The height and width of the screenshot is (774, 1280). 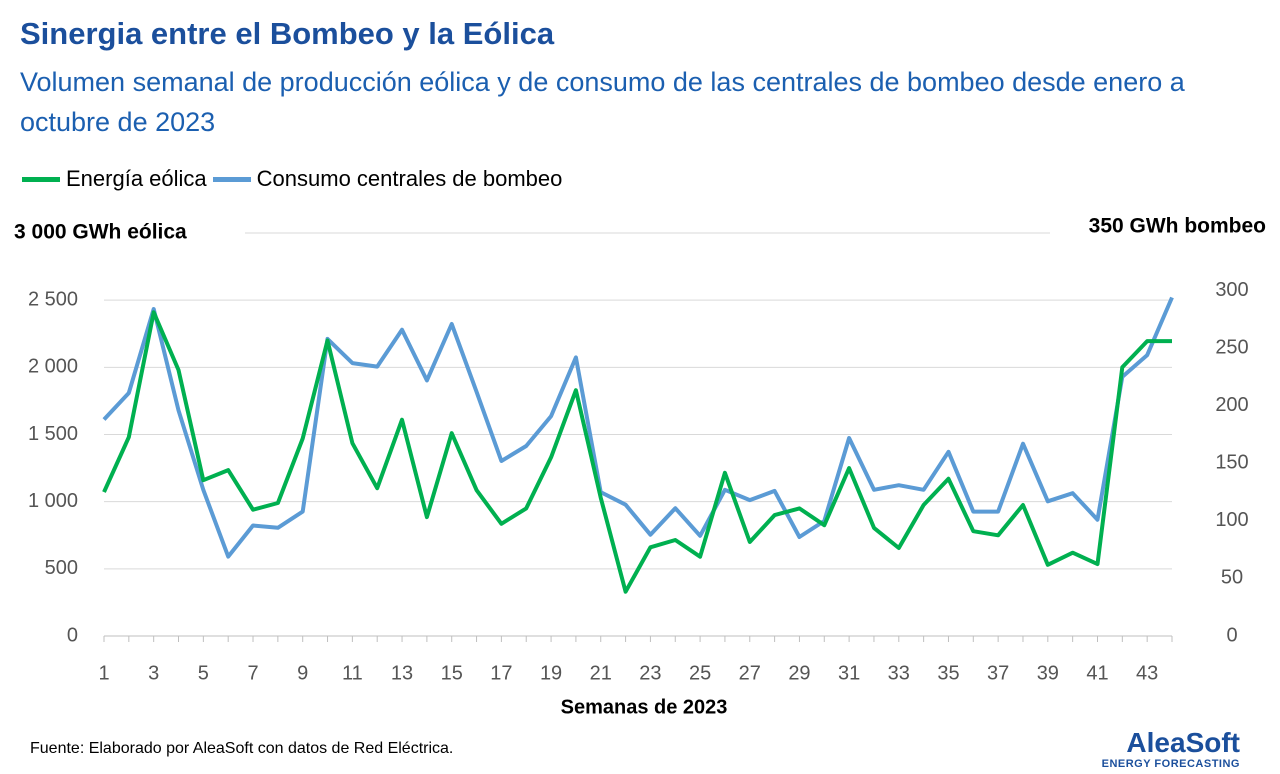 I want to click on y2-tick-label: 150, so click(x=1231, y=463).